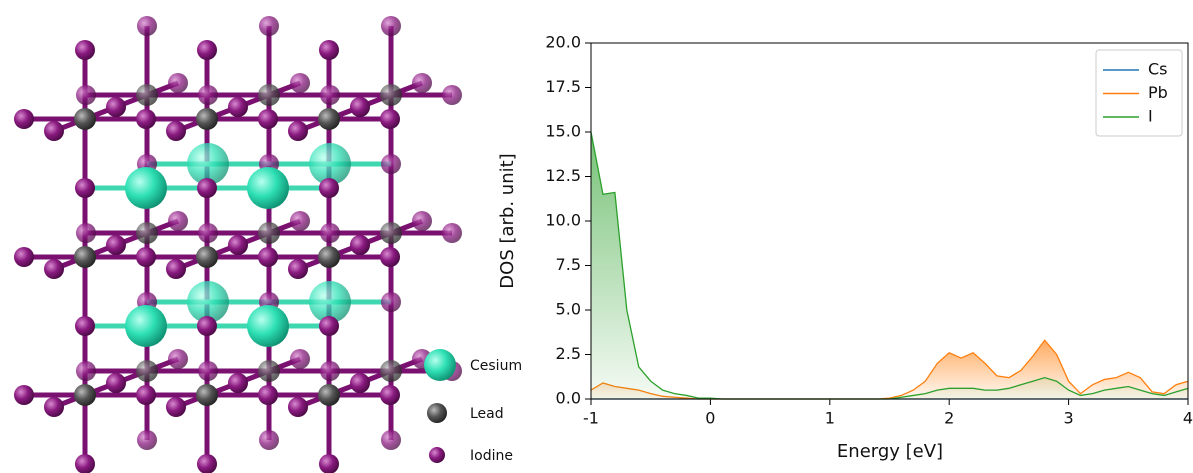  I want to click on y-tick-label: 20.0, so click(563, 42).